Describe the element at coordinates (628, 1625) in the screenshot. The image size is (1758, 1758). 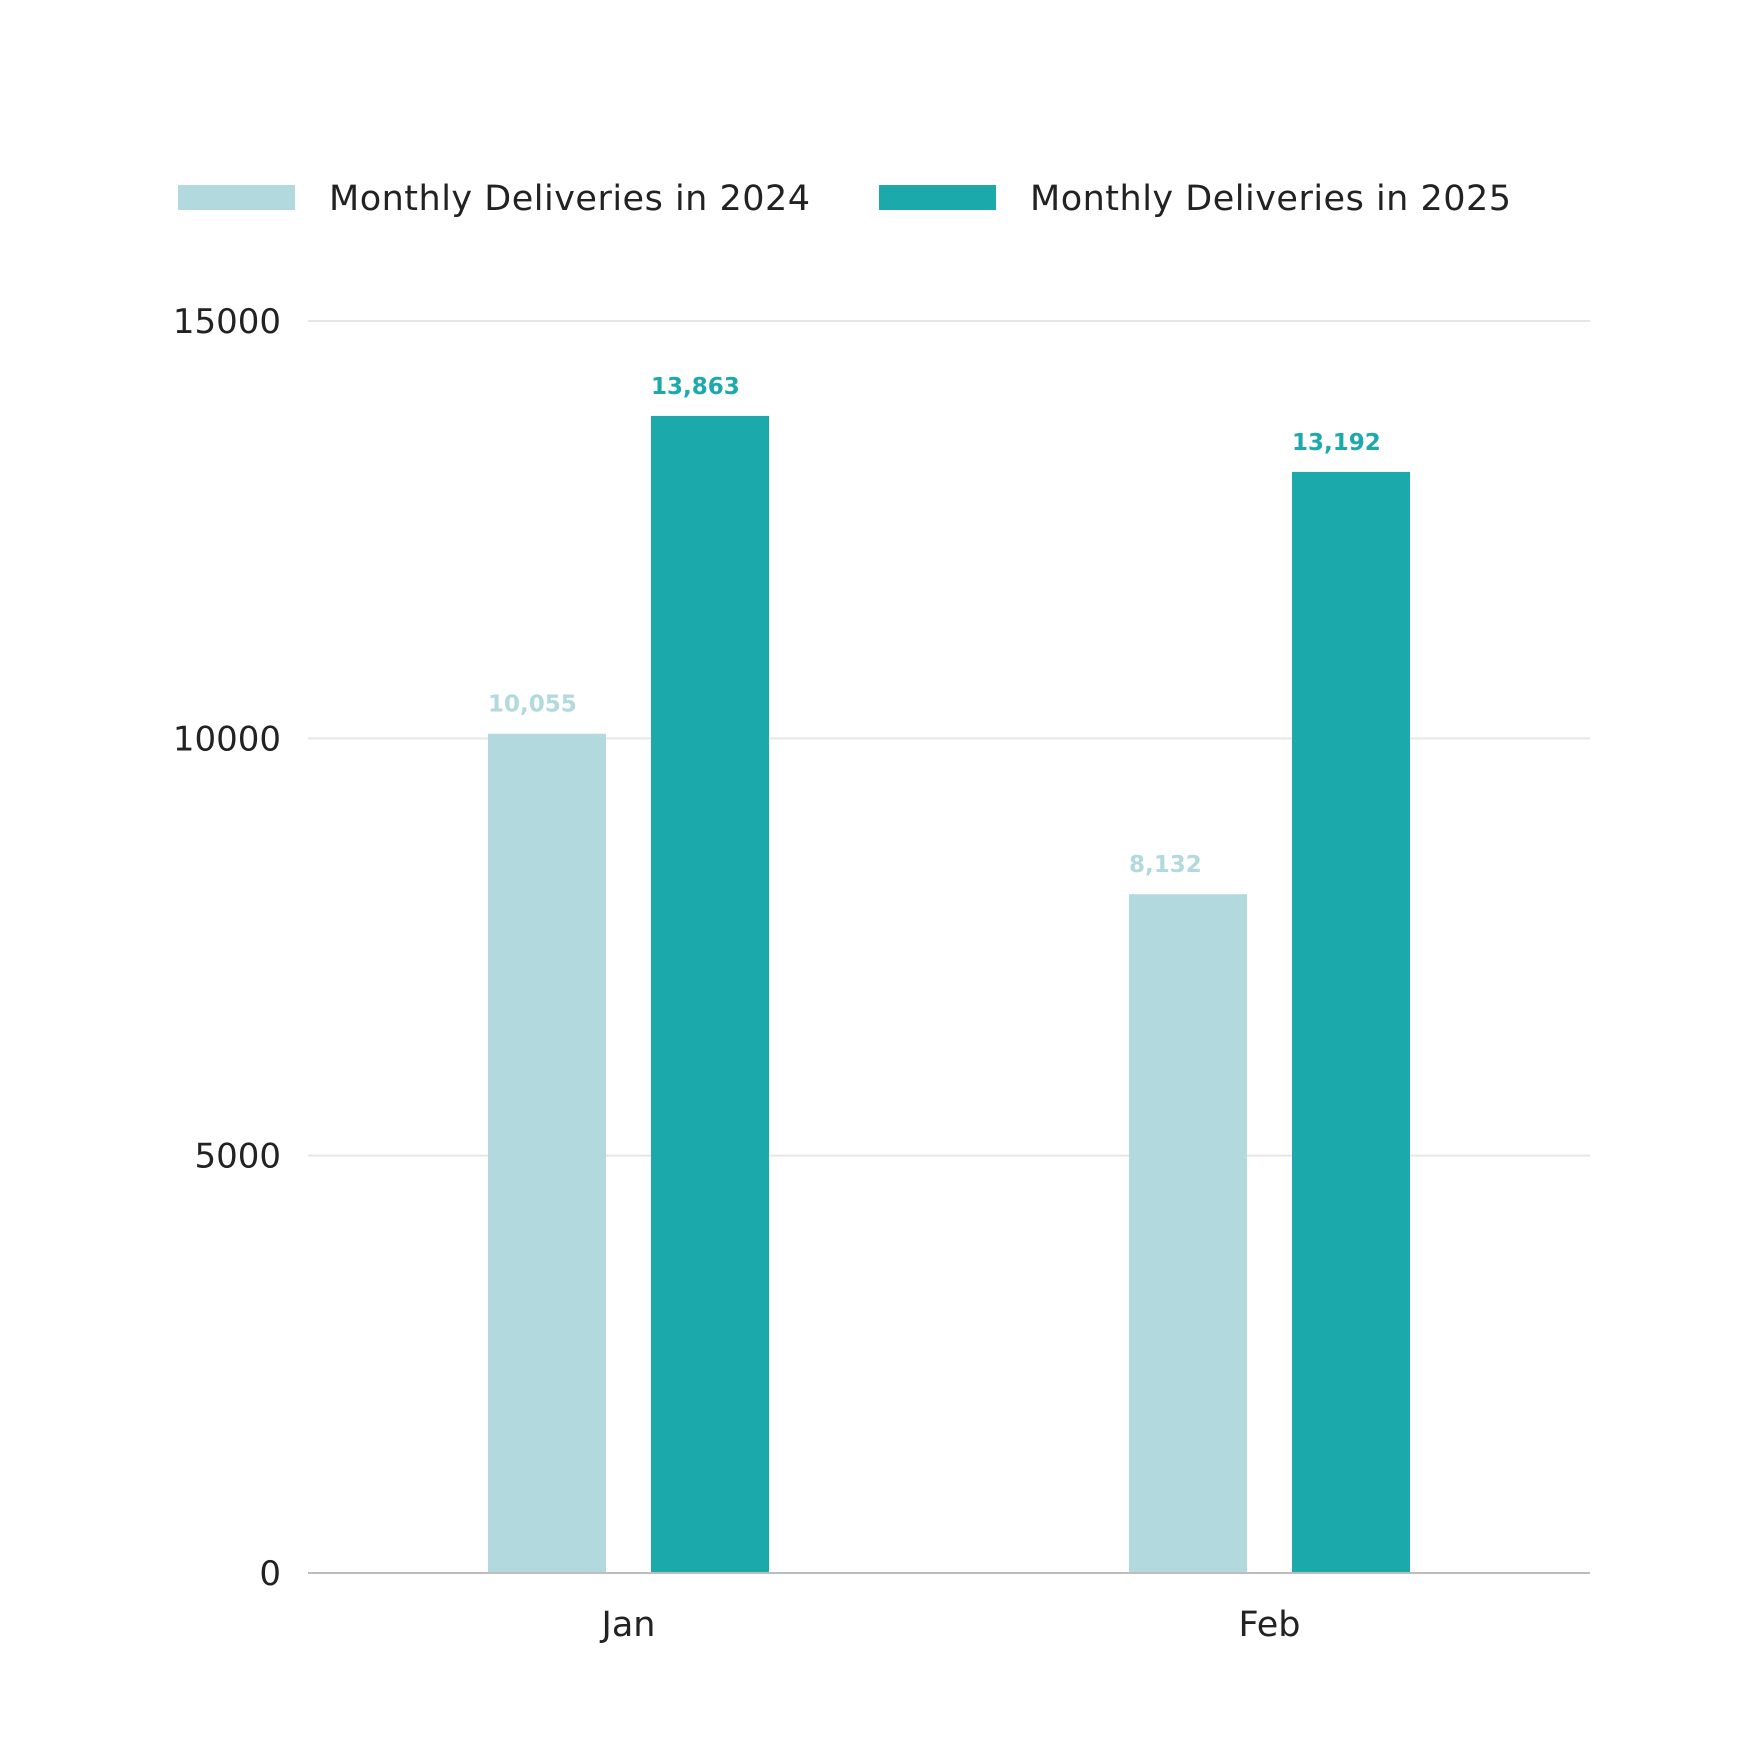
I see `x-category-label: Jan` at that location.